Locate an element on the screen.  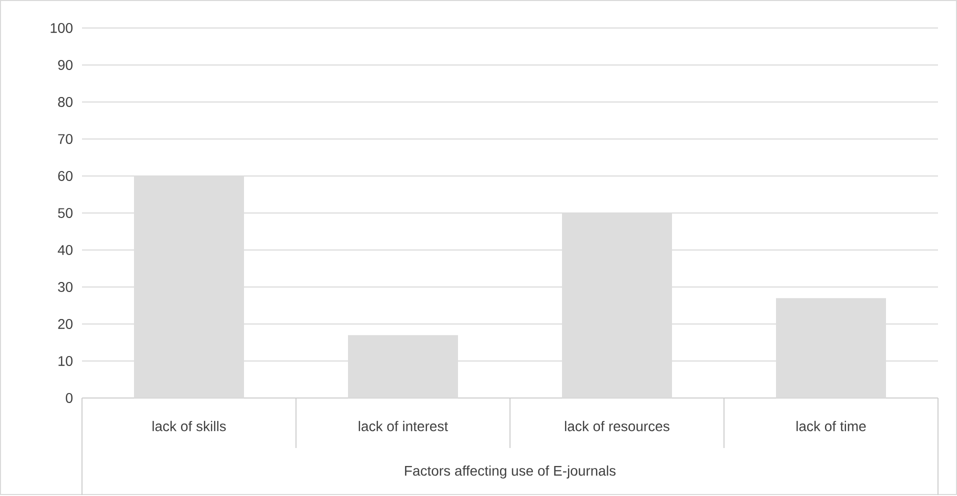
y-tick-label: 20 is located at coordinates (65, 324).